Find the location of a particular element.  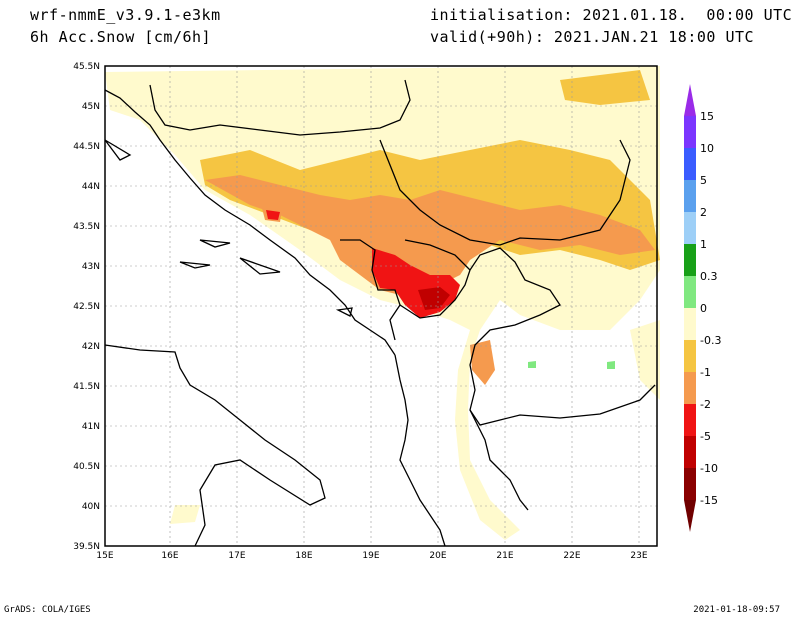

colorbar-label: 2 is located at coordinates (703, 212).